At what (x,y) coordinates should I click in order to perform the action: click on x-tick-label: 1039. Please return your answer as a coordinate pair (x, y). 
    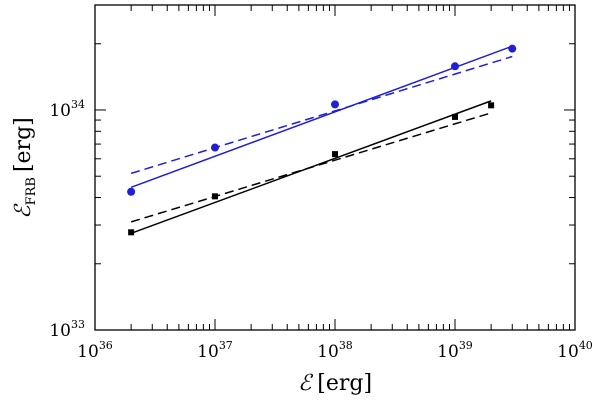
    Looking at the image, I should click on (455, 350).